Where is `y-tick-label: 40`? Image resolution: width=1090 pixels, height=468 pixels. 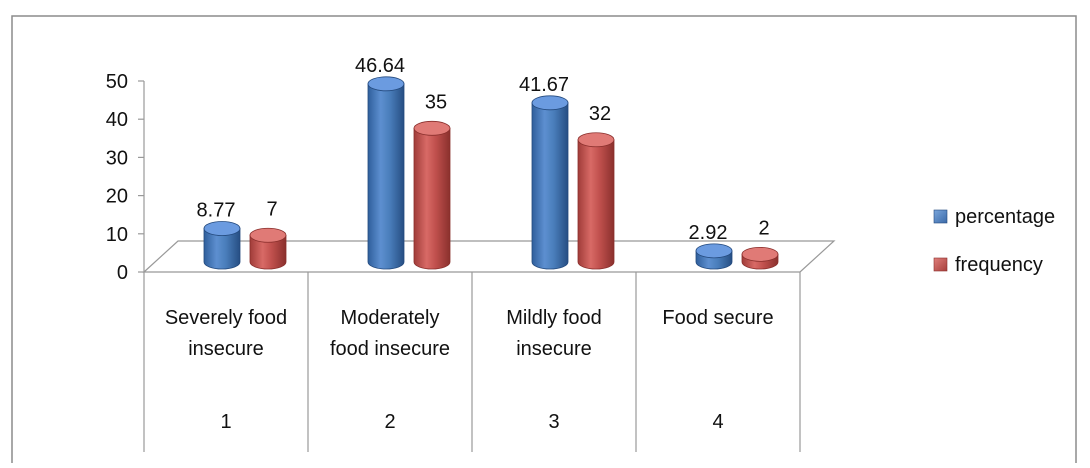 y-tick-label: 40 is located at coordinates (117, 120).